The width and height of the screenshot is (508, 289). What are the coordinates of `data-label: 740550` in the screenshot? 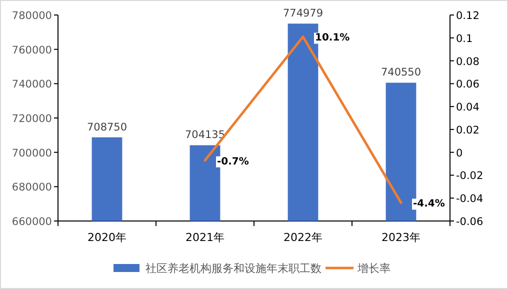 It's located at (401, 72).